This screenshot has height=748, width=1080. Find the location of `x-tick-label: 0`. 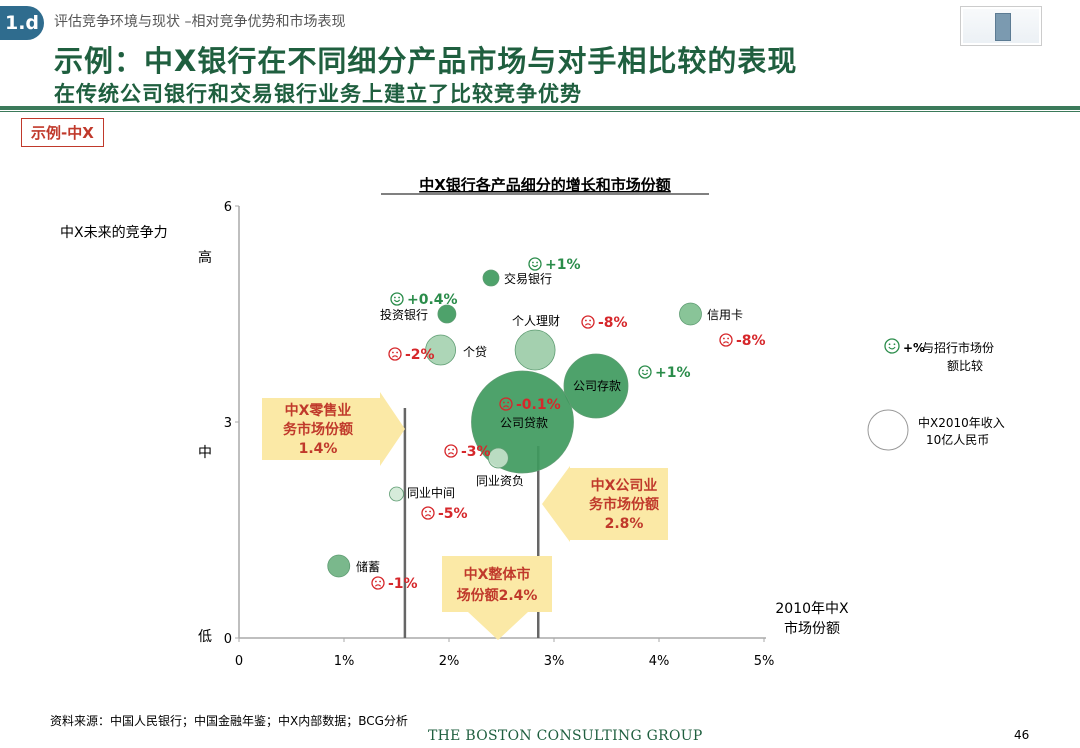

x-tick-label: 0 is located at coordinates (239, 661).